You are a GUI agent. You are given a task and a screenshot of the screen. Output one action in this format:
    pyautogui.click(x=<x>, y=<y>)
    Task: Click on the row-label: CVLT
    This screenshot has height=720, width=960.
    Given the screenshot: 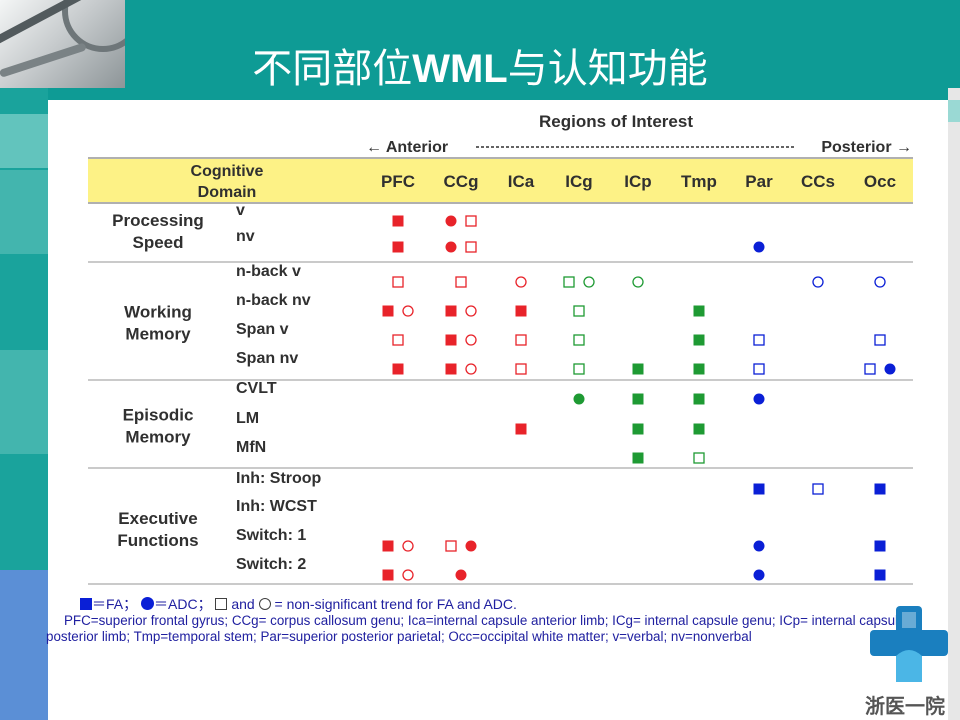 What is the action you would take?
    pyautogui.click(x=256, y=388)
    